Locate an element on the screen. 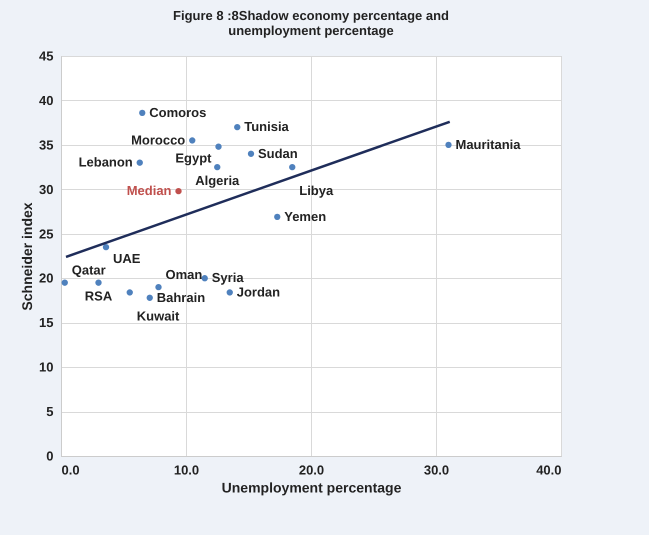 Image resolution: width=649 pixels, height=535 pixels. annotation: Yemen is located at coordinates (305, 216).